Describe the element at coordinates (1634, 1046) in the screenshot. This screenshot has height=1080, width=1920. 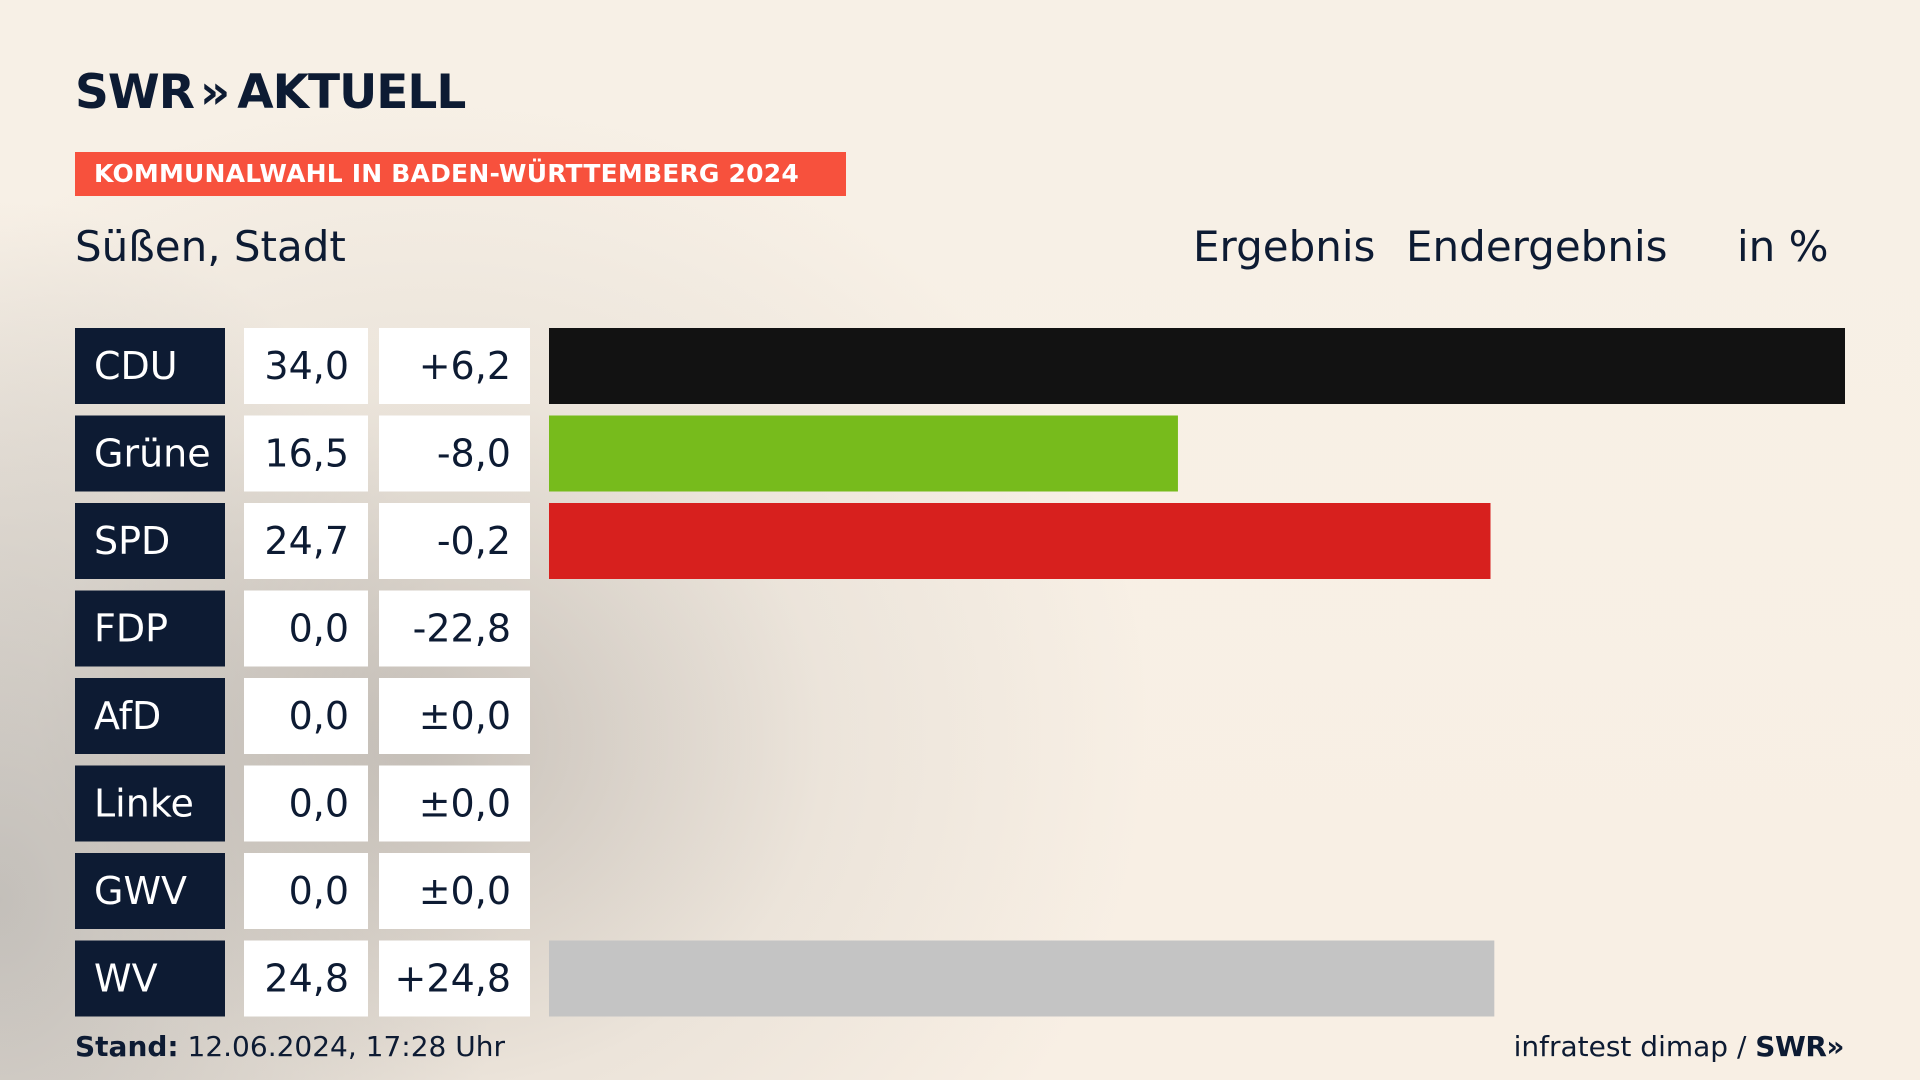
I see `source-text: infratest dimap /` at that location.